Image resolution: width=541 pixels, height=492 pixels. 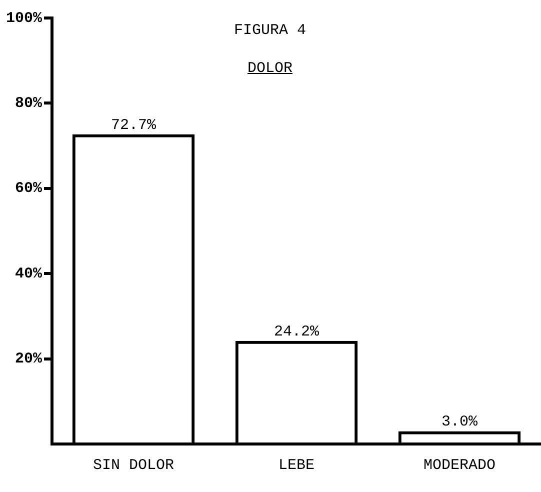 What do you see at coordinates (269, 68) in the screenshot?
I see `text: DOLOR` at bounding box center [269, 68].